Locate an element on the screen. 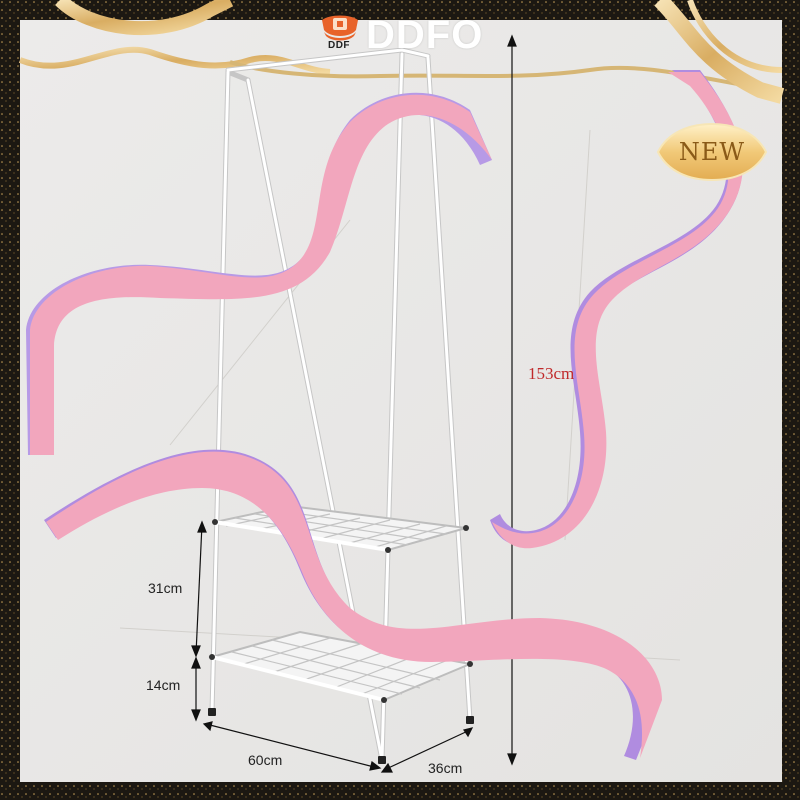 This screenshot has width=800, height=800. shelf-gap-label: 31cm is located at coordinates (165, 588).